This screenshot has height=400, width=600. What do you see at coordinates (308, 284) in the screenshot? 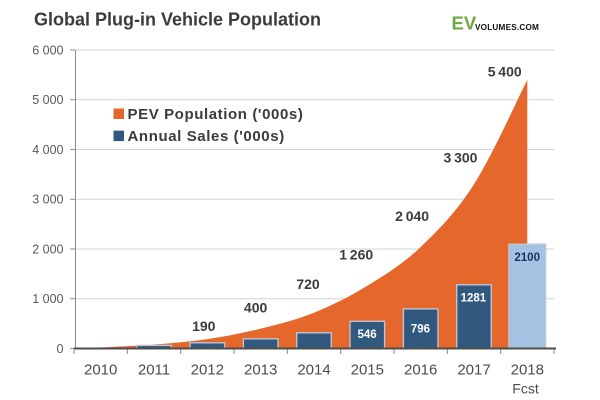
I see `svg-text: 720` at bounding box center [308, 284].